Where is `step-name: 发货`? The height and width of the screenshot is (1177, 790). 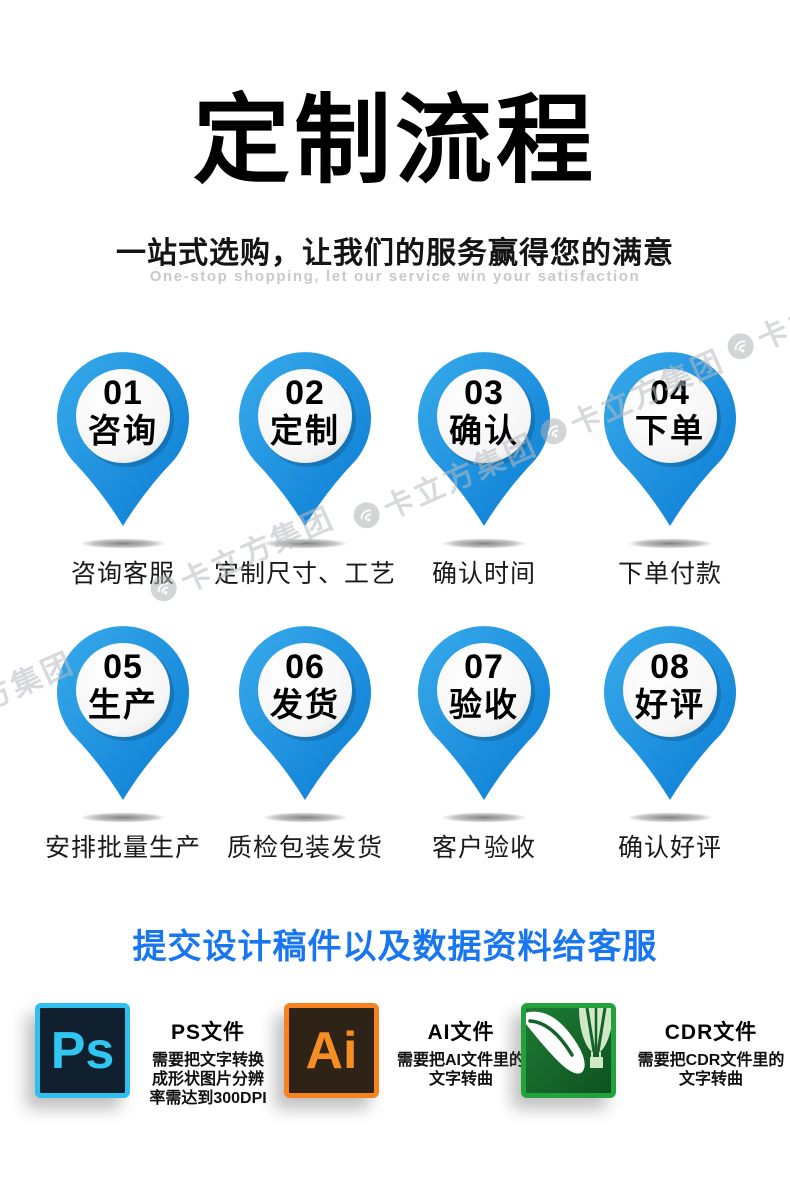
step-name: 发货 is located at coordinates (305, 704).